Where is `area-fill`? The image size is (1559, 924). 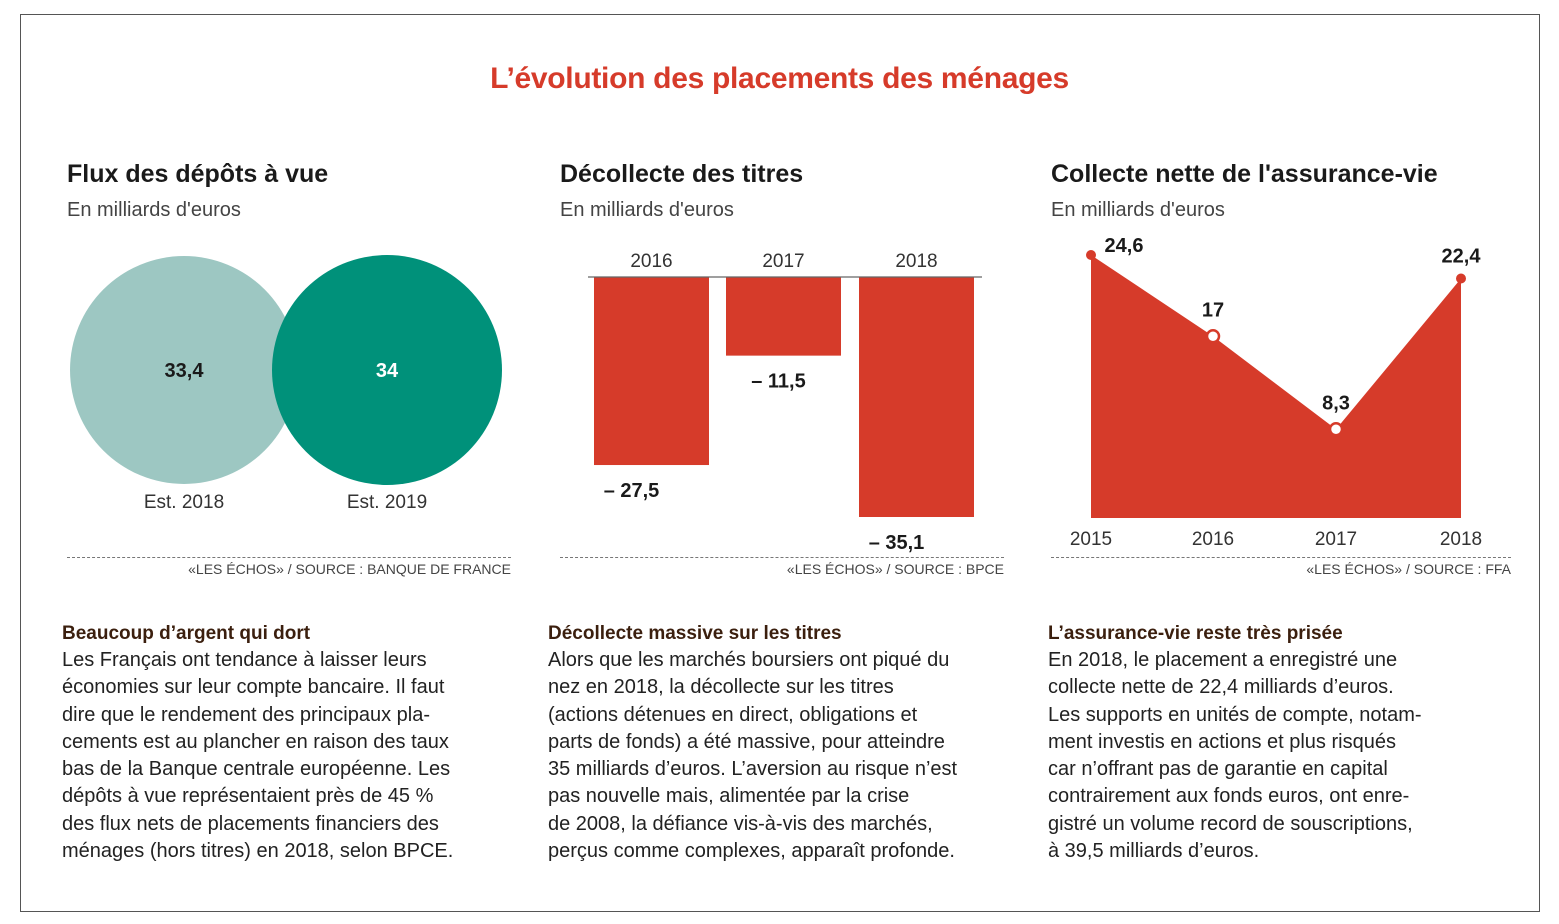
area-fill is located at coordinates (1276, 386).